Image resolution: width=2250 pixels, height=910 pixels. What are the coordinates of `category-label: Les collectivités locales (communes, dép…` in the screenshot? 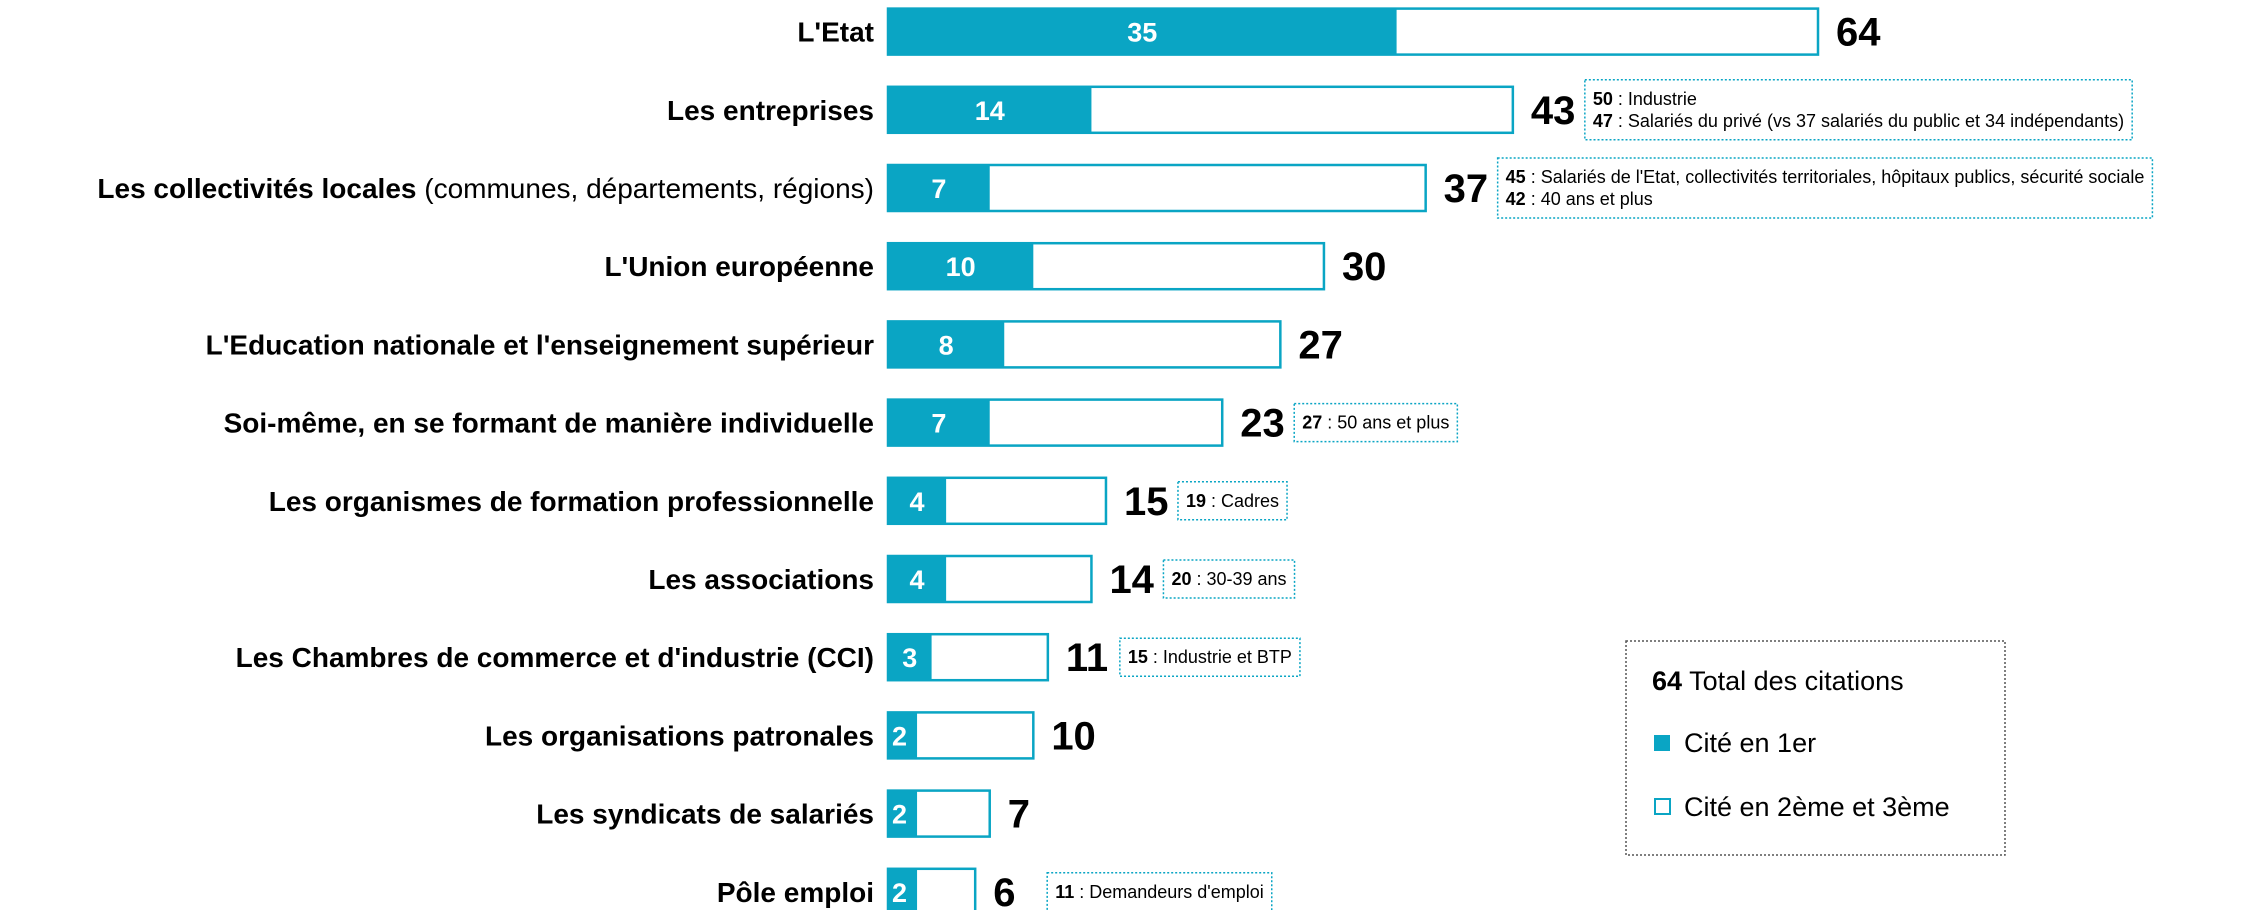 It's located at (485, 188).